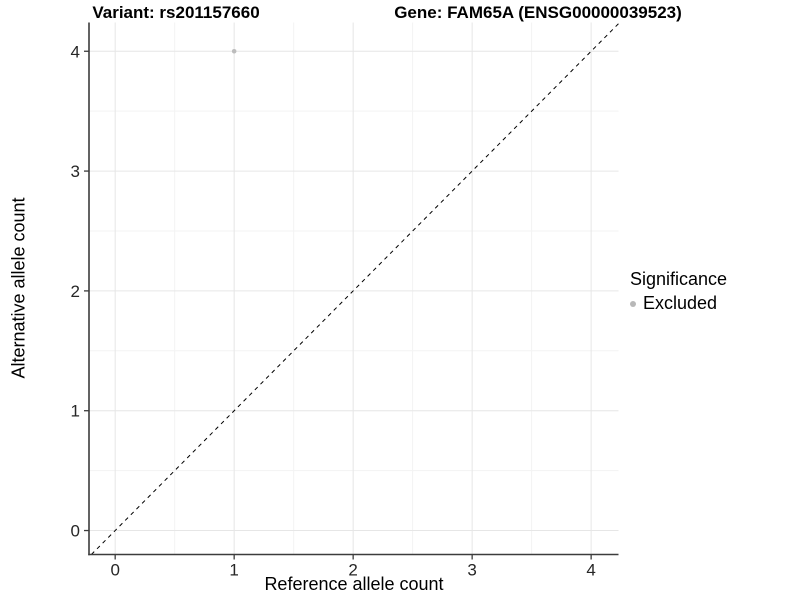 The image size is (800, 600). Describe the element at coordinates (590, 570) in the screenshot. I see `x-tick-label: 4` at that location.